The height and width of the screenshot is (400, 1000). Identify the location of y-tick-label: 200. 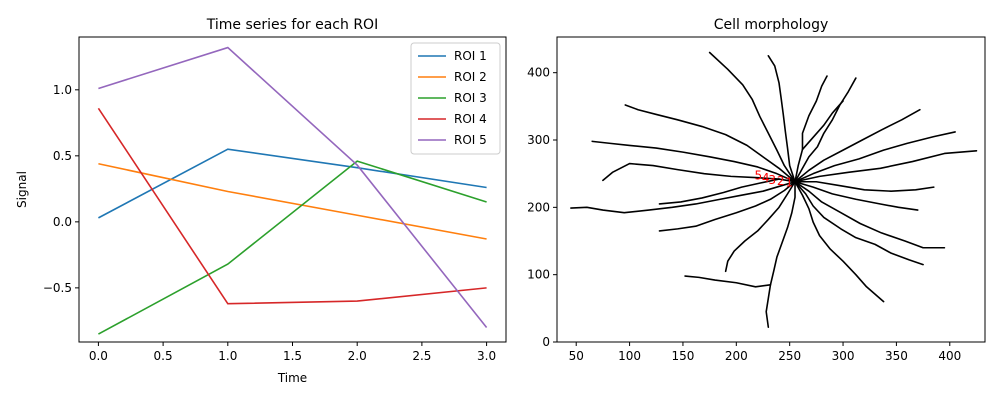
(538, 207).